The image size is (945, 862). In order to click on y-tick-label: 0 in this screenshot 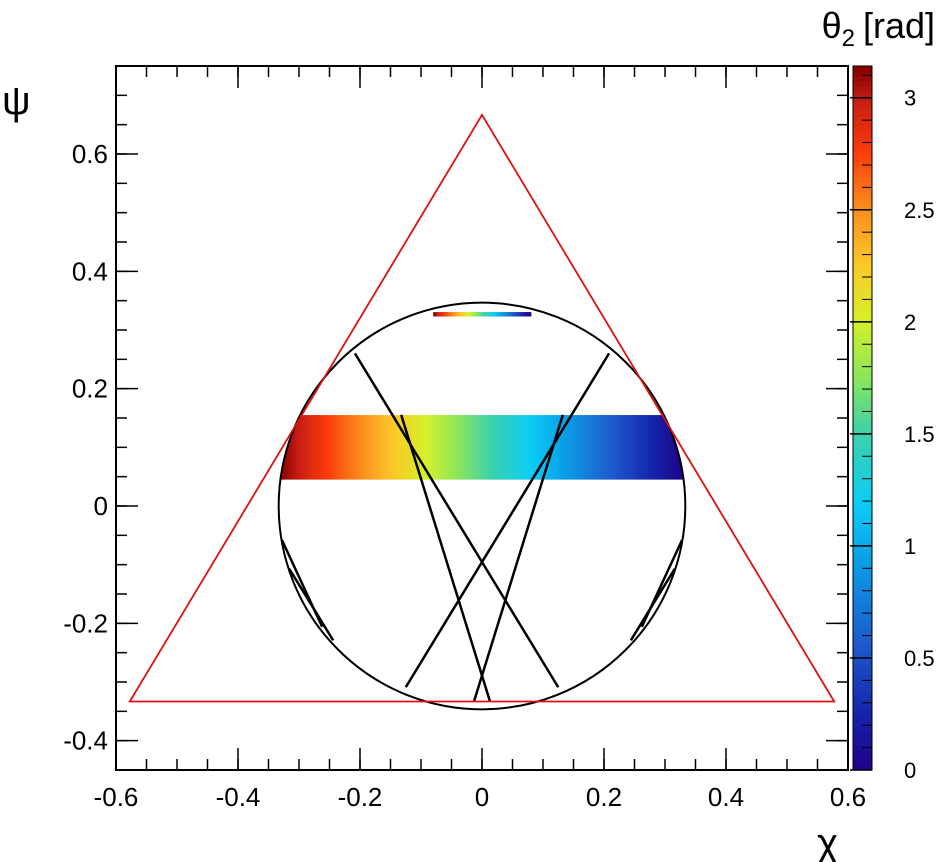, I will do `click(101, 506)`.